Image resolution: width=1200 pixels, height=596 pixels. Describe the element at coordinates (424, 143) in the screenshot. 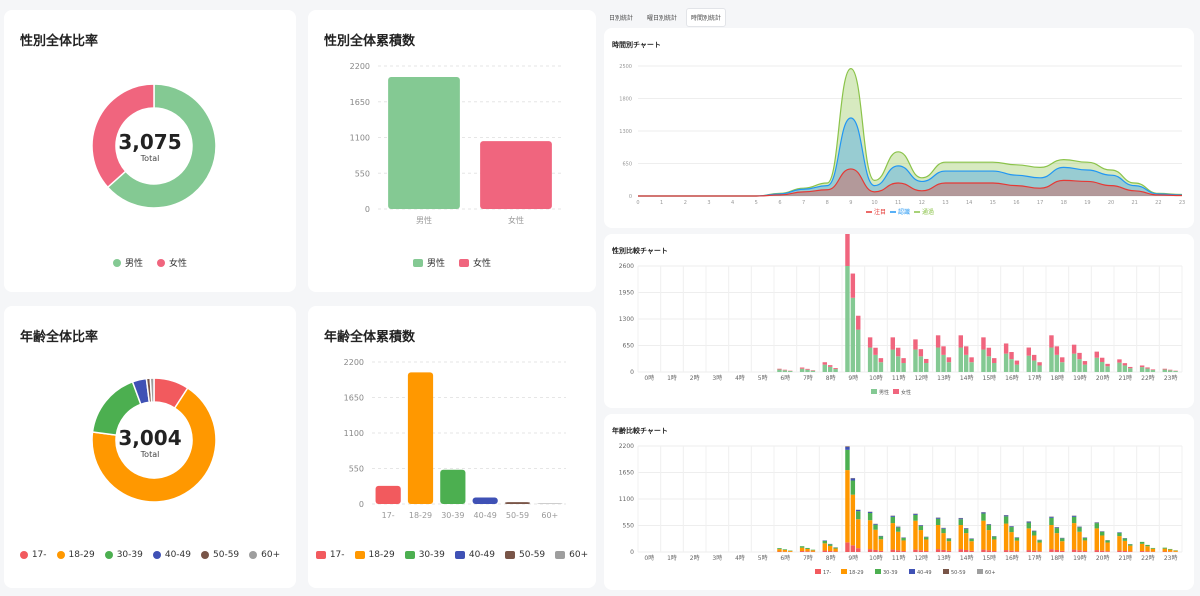

I see `bar` at that location.